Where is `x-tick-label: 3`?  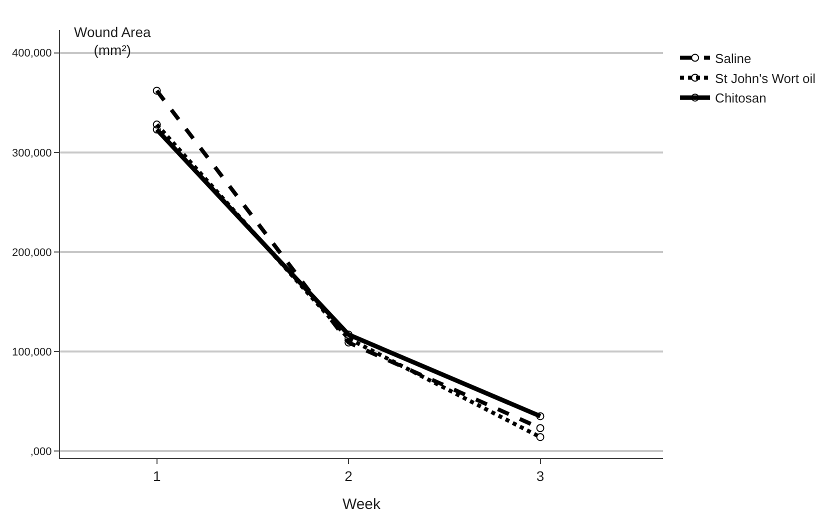 x-tick-label: 3 is located at coordinates (540, 476).